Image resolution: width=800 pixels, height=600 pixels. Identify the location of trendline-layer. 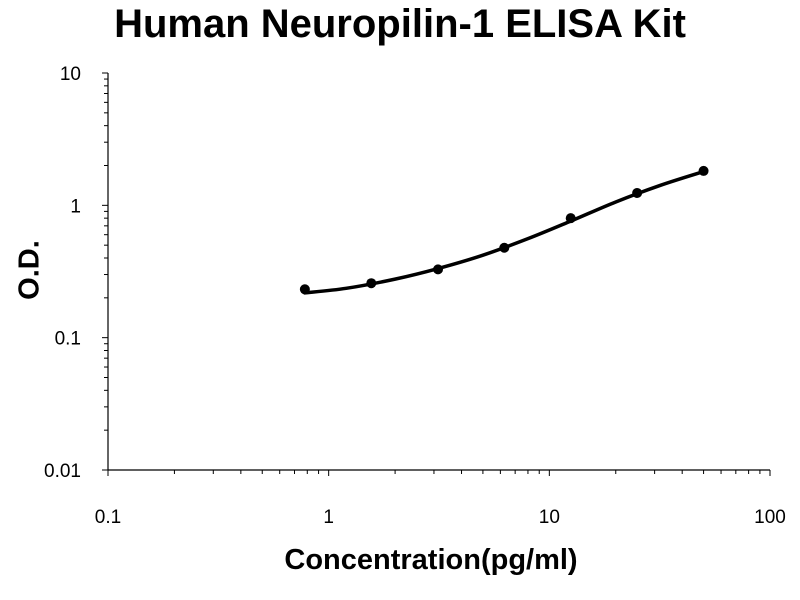
(504, 232).